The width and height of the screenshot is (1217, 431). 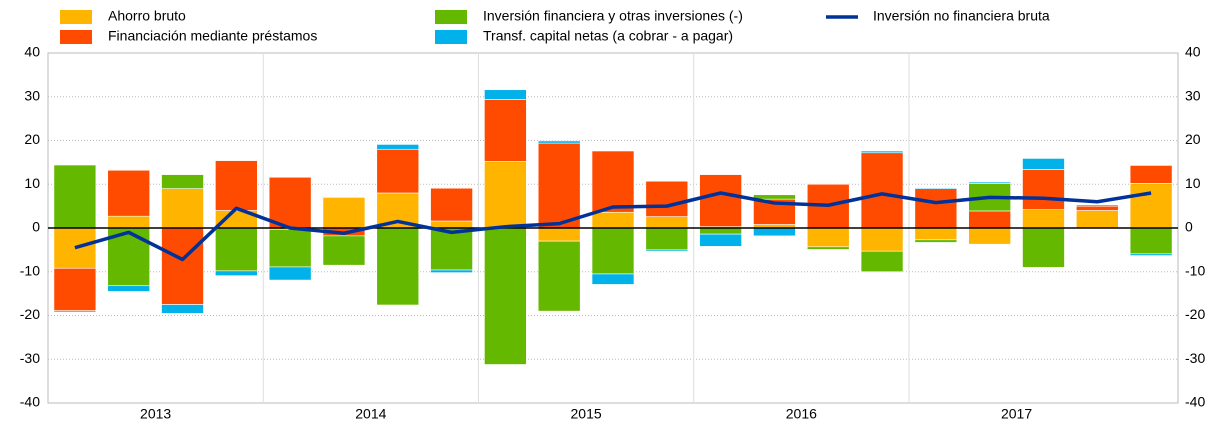 I want to click on legend-label: Financiación mediante préstamos, so click(x=212, y=36).